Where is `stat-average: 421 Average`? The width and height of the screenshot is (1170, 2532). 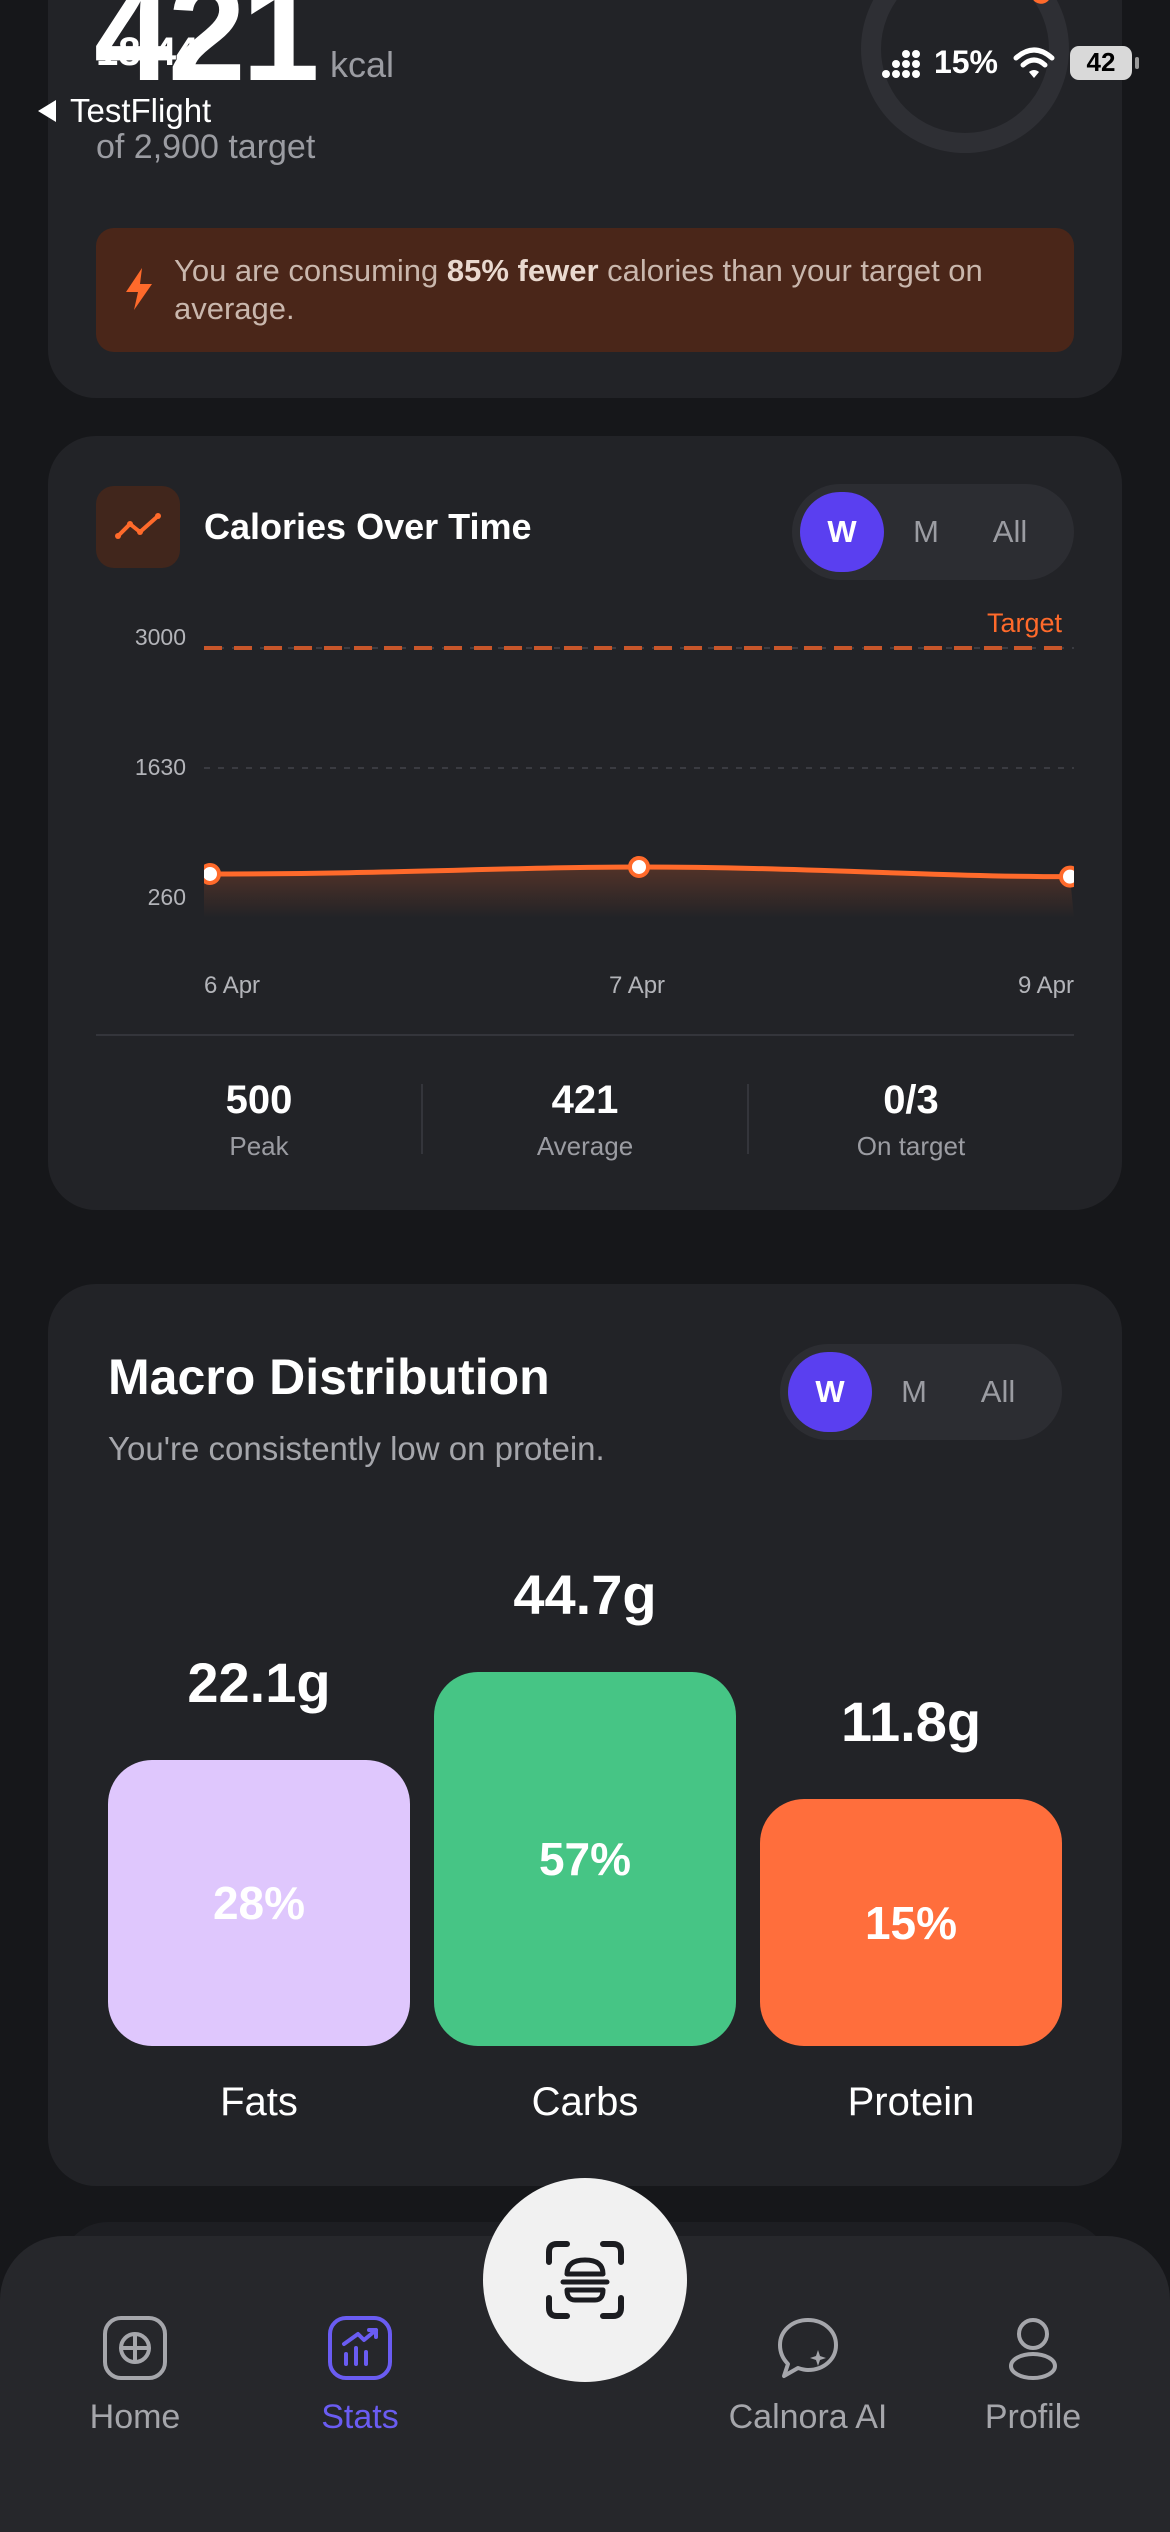
stat-average: 421 Average is located at coordinates (585, 1120).